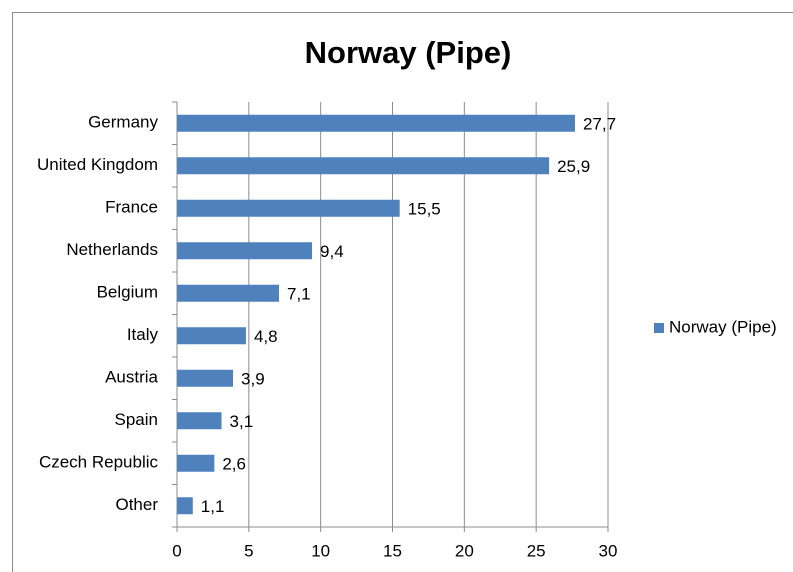 This screenshot has height=572, width=793. Describe the element at coordinates (608, 550) in the screenshot. I see `x-tick-label: 30` at that location.